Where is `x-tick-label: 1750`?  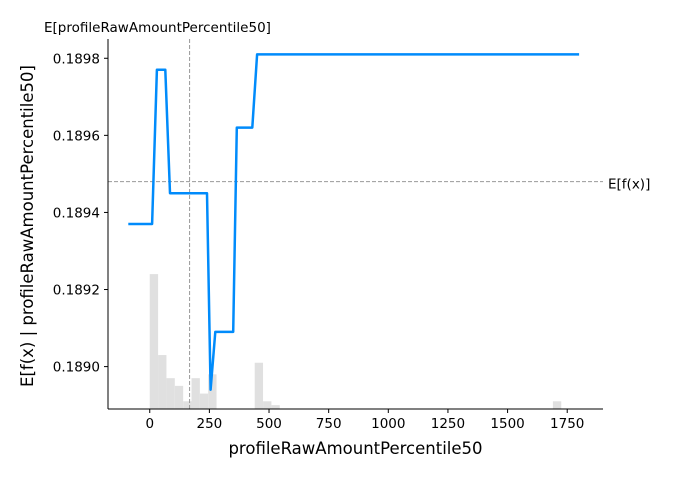
x-tick-label: 1750 is located at coordinates (567, 424).